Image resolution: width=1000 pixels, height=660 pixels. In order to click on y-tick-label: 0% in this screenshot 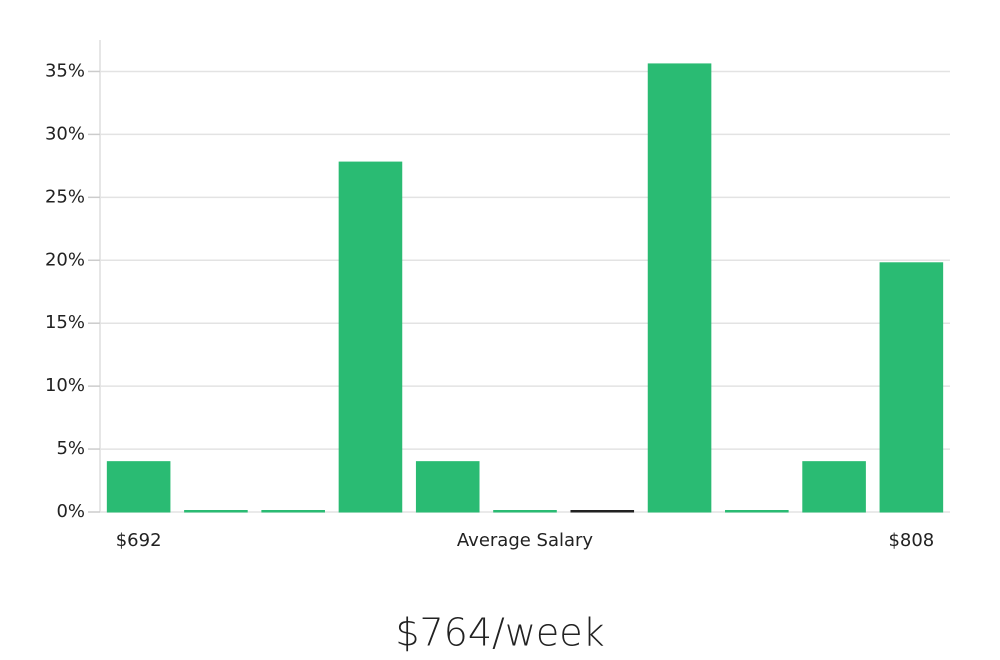, I will do `click(70, 511)`.